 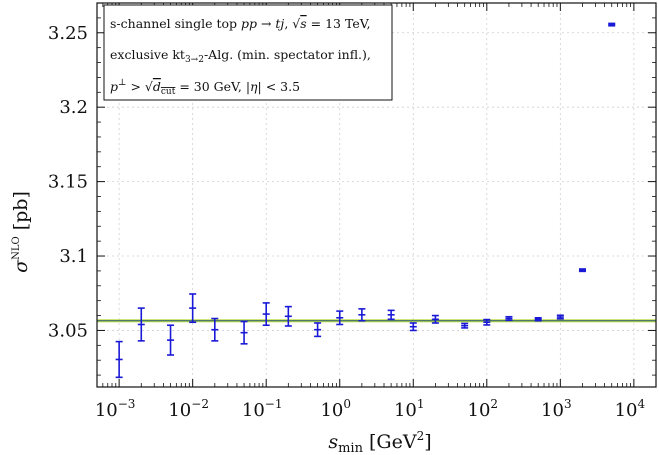 I want to click on legend-box, so click(x=248, y=52).